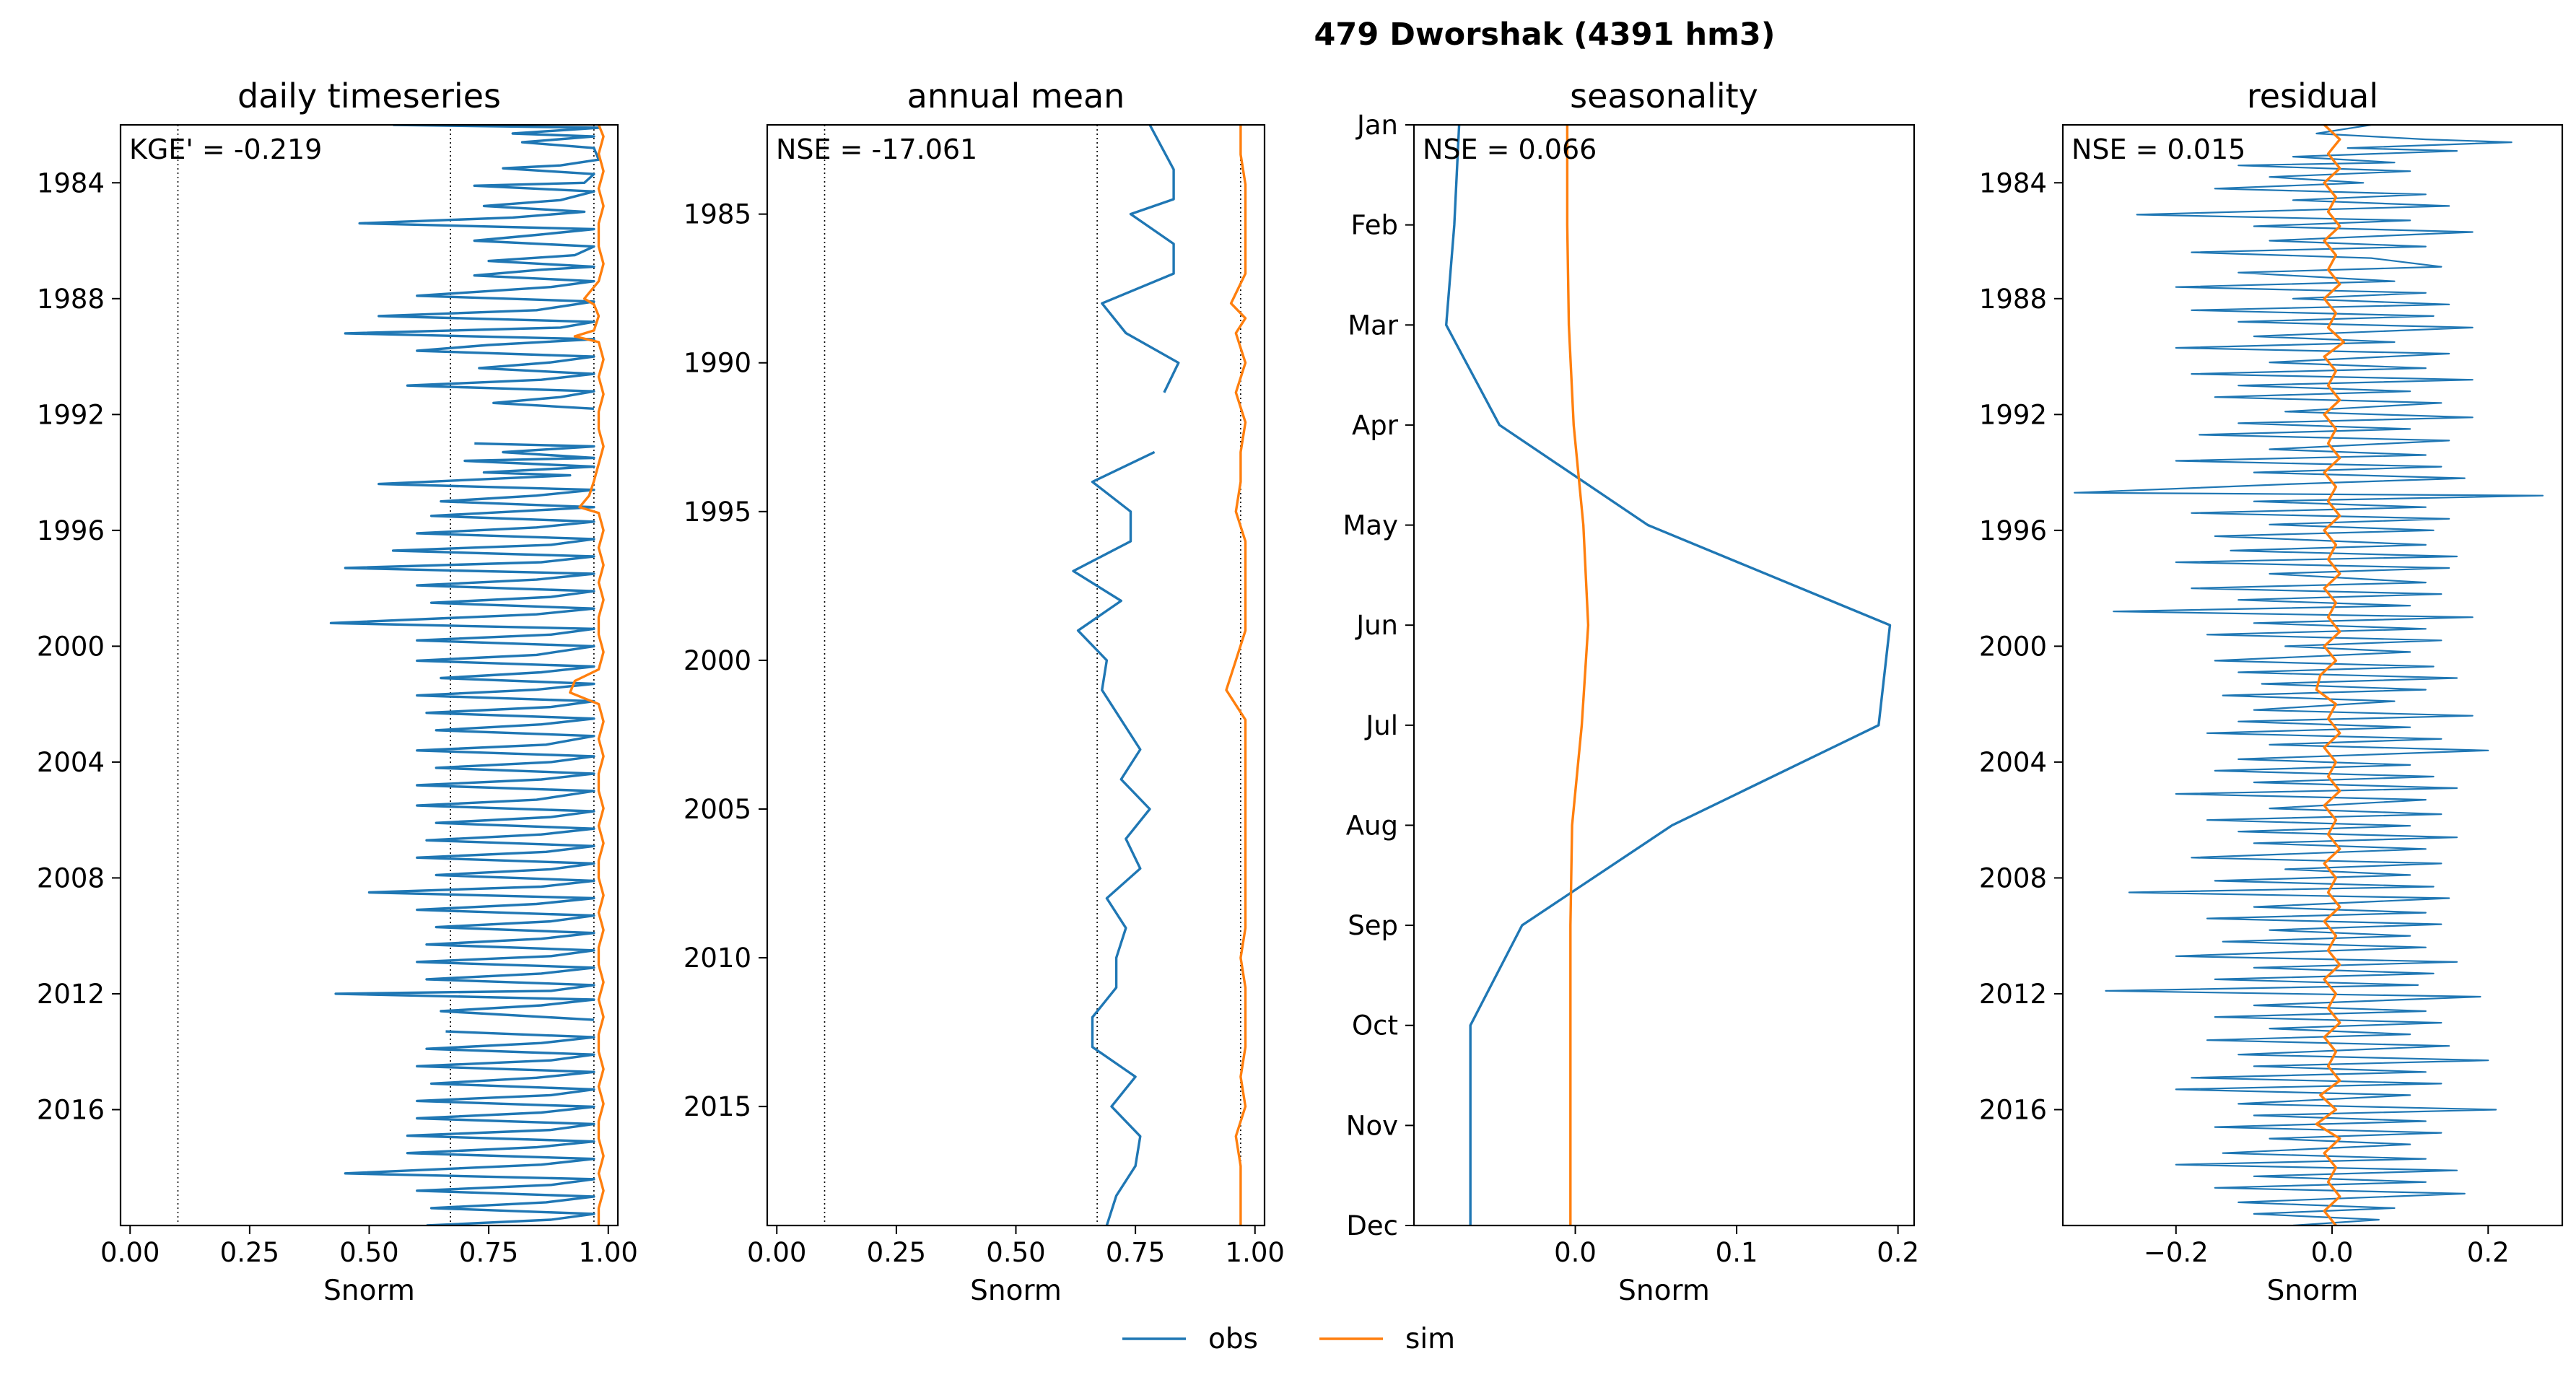 The width and height of the screenshot is (2576, 1385). Describe the element at coordinates (2158, 149) in the screenshot. I see `metric-annotation: NSE = 0.015` at that location.